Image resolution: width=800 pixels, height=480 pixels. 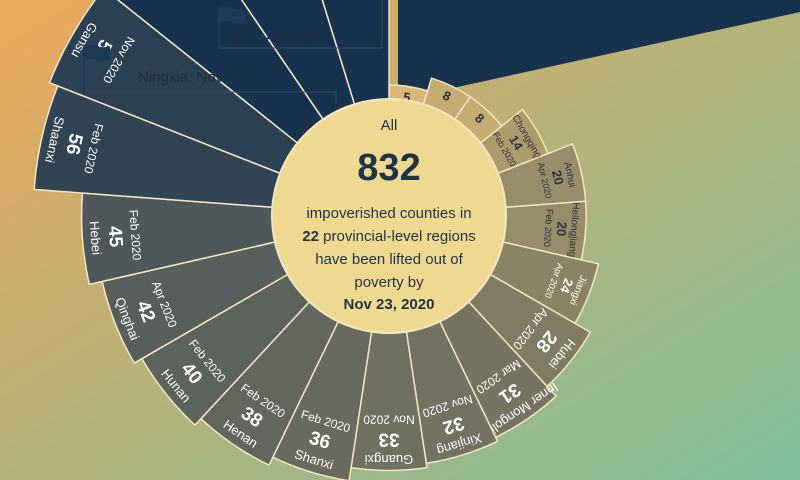 I want to click on center-line2: impoverished counties in, so click(x=388, y=213).